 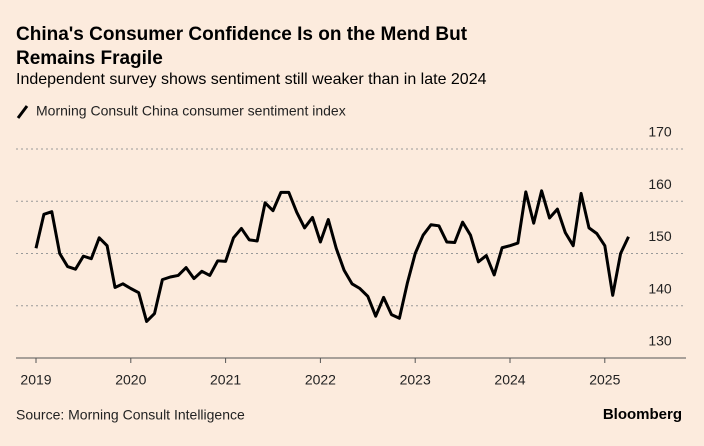 What do you see at coordinates (660, 184) in the screenshot?
I see `y-tick-label: 160` at bounding box center [660, 184].